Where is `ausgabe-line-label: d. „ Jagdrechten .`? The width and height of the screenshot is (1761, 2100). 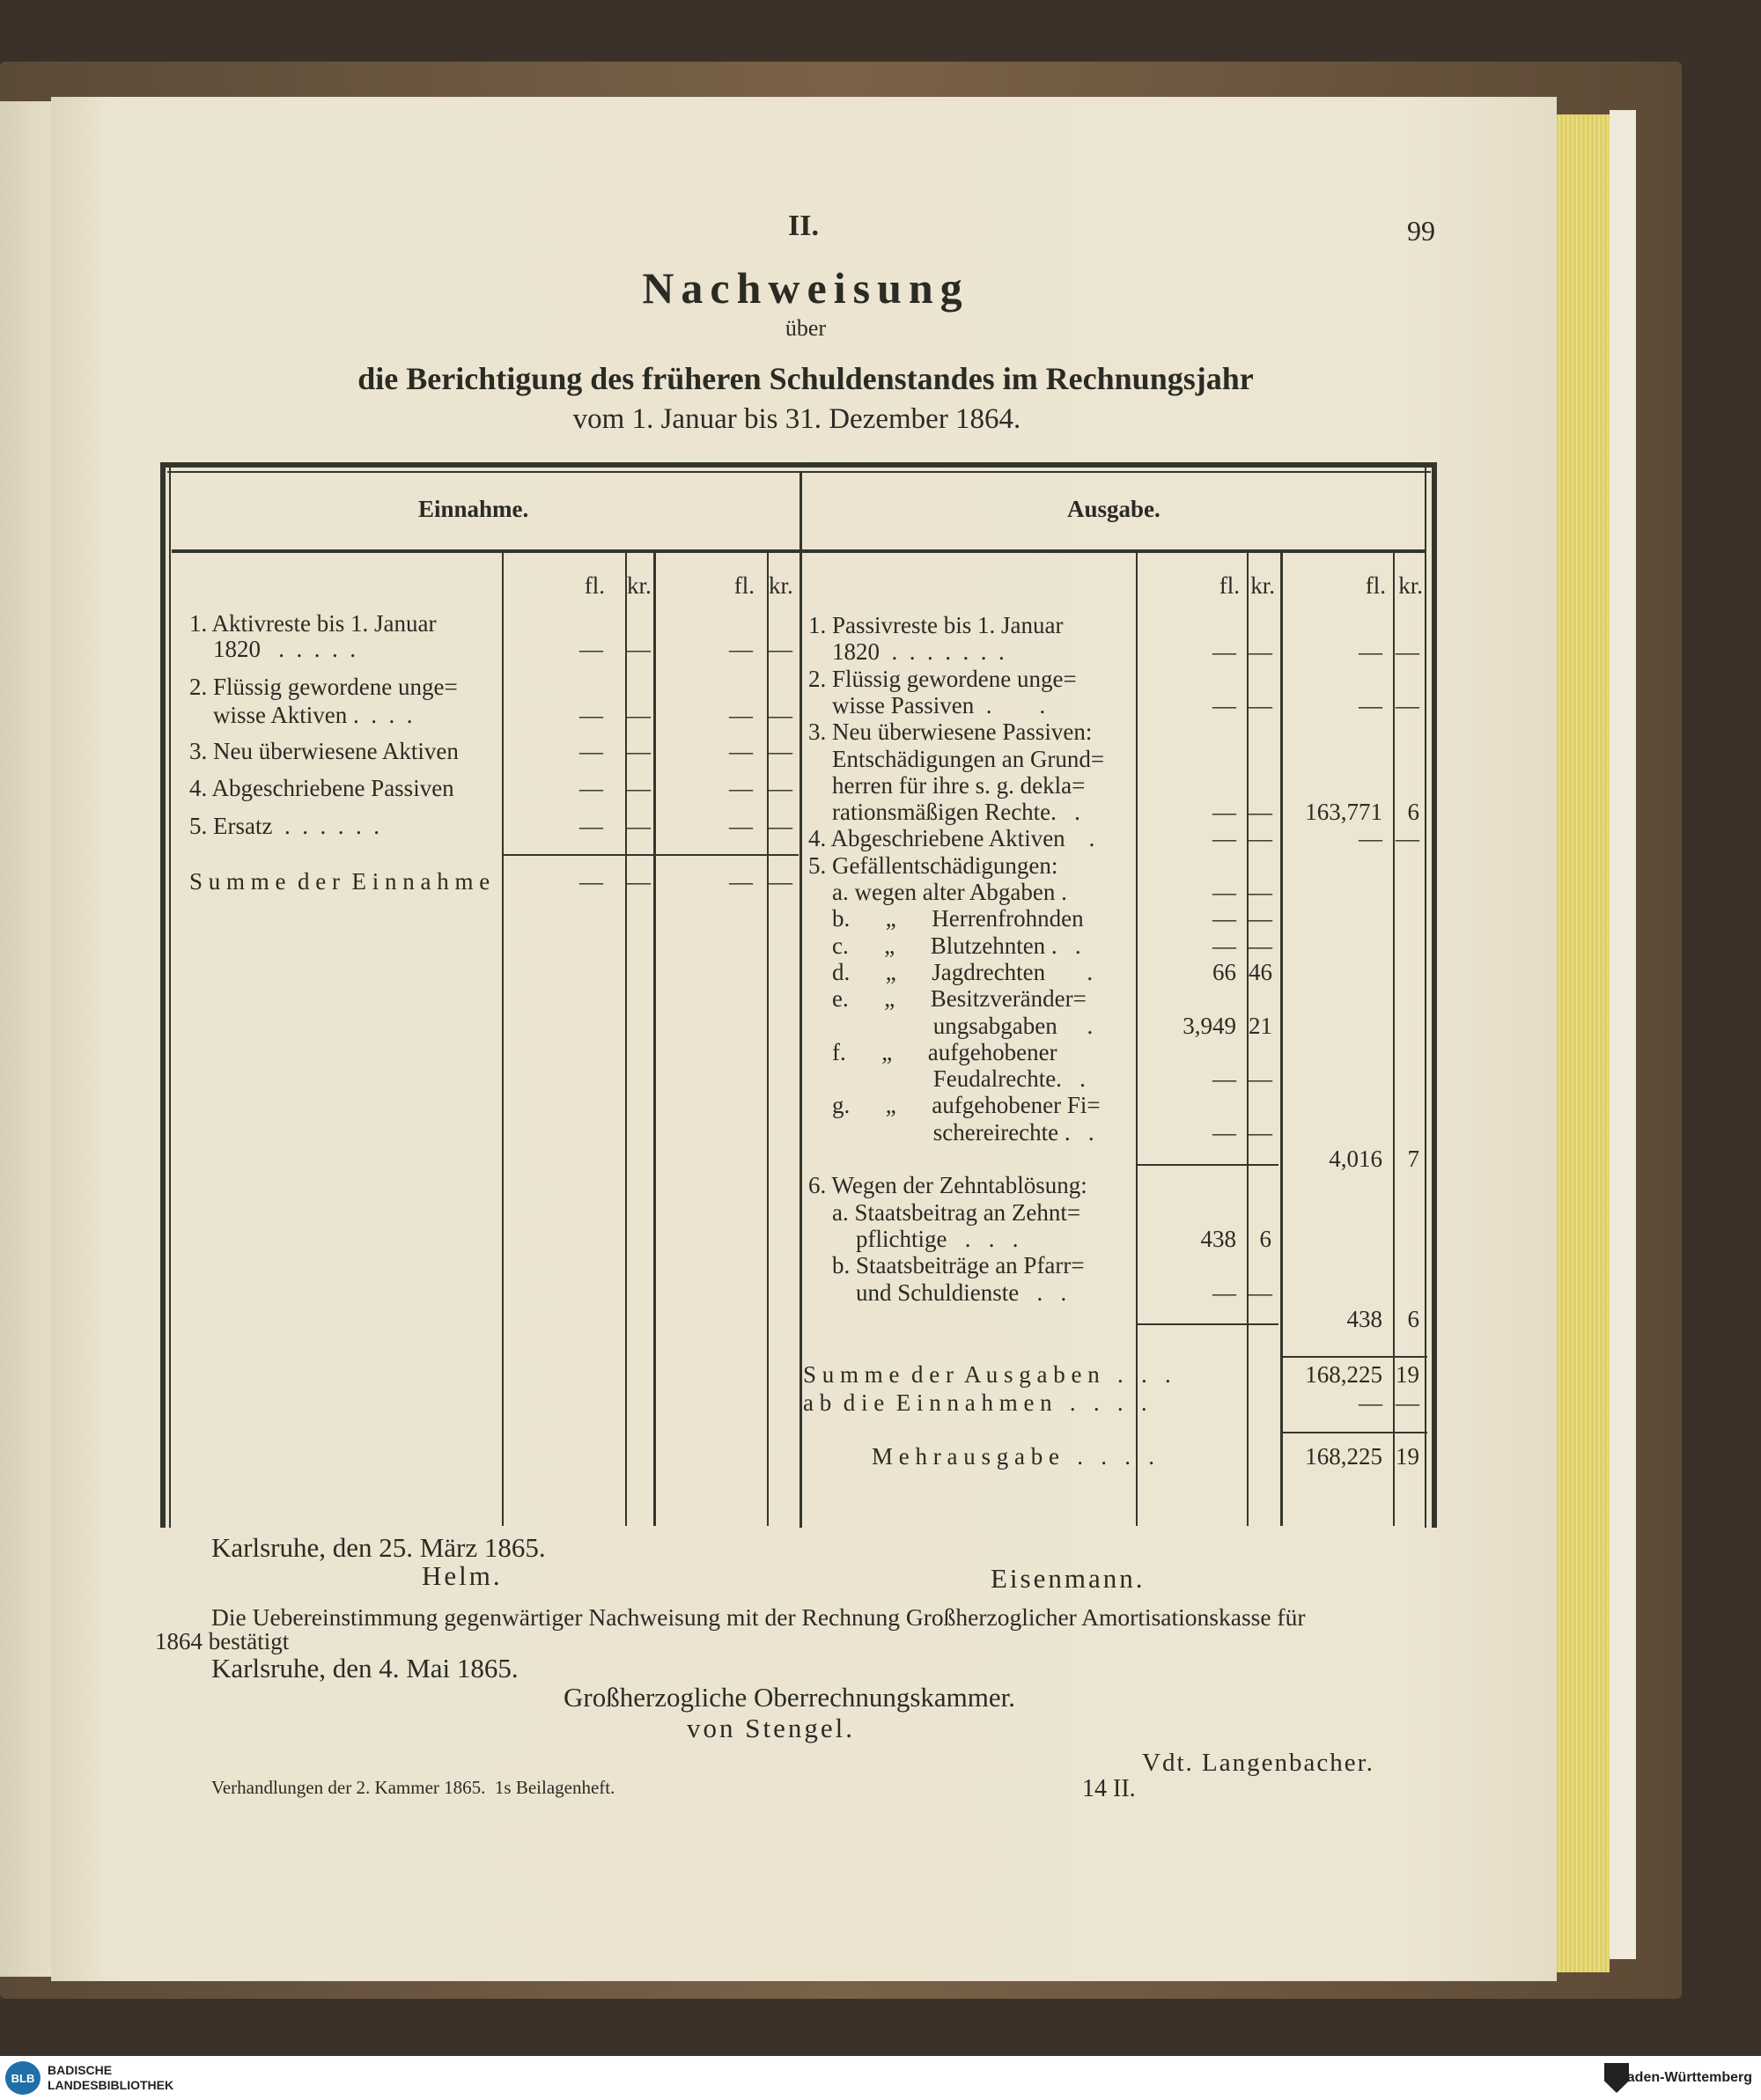
ausgabe-line-label: d. „ Jagdrechten . is located at coordinates (951, 971).